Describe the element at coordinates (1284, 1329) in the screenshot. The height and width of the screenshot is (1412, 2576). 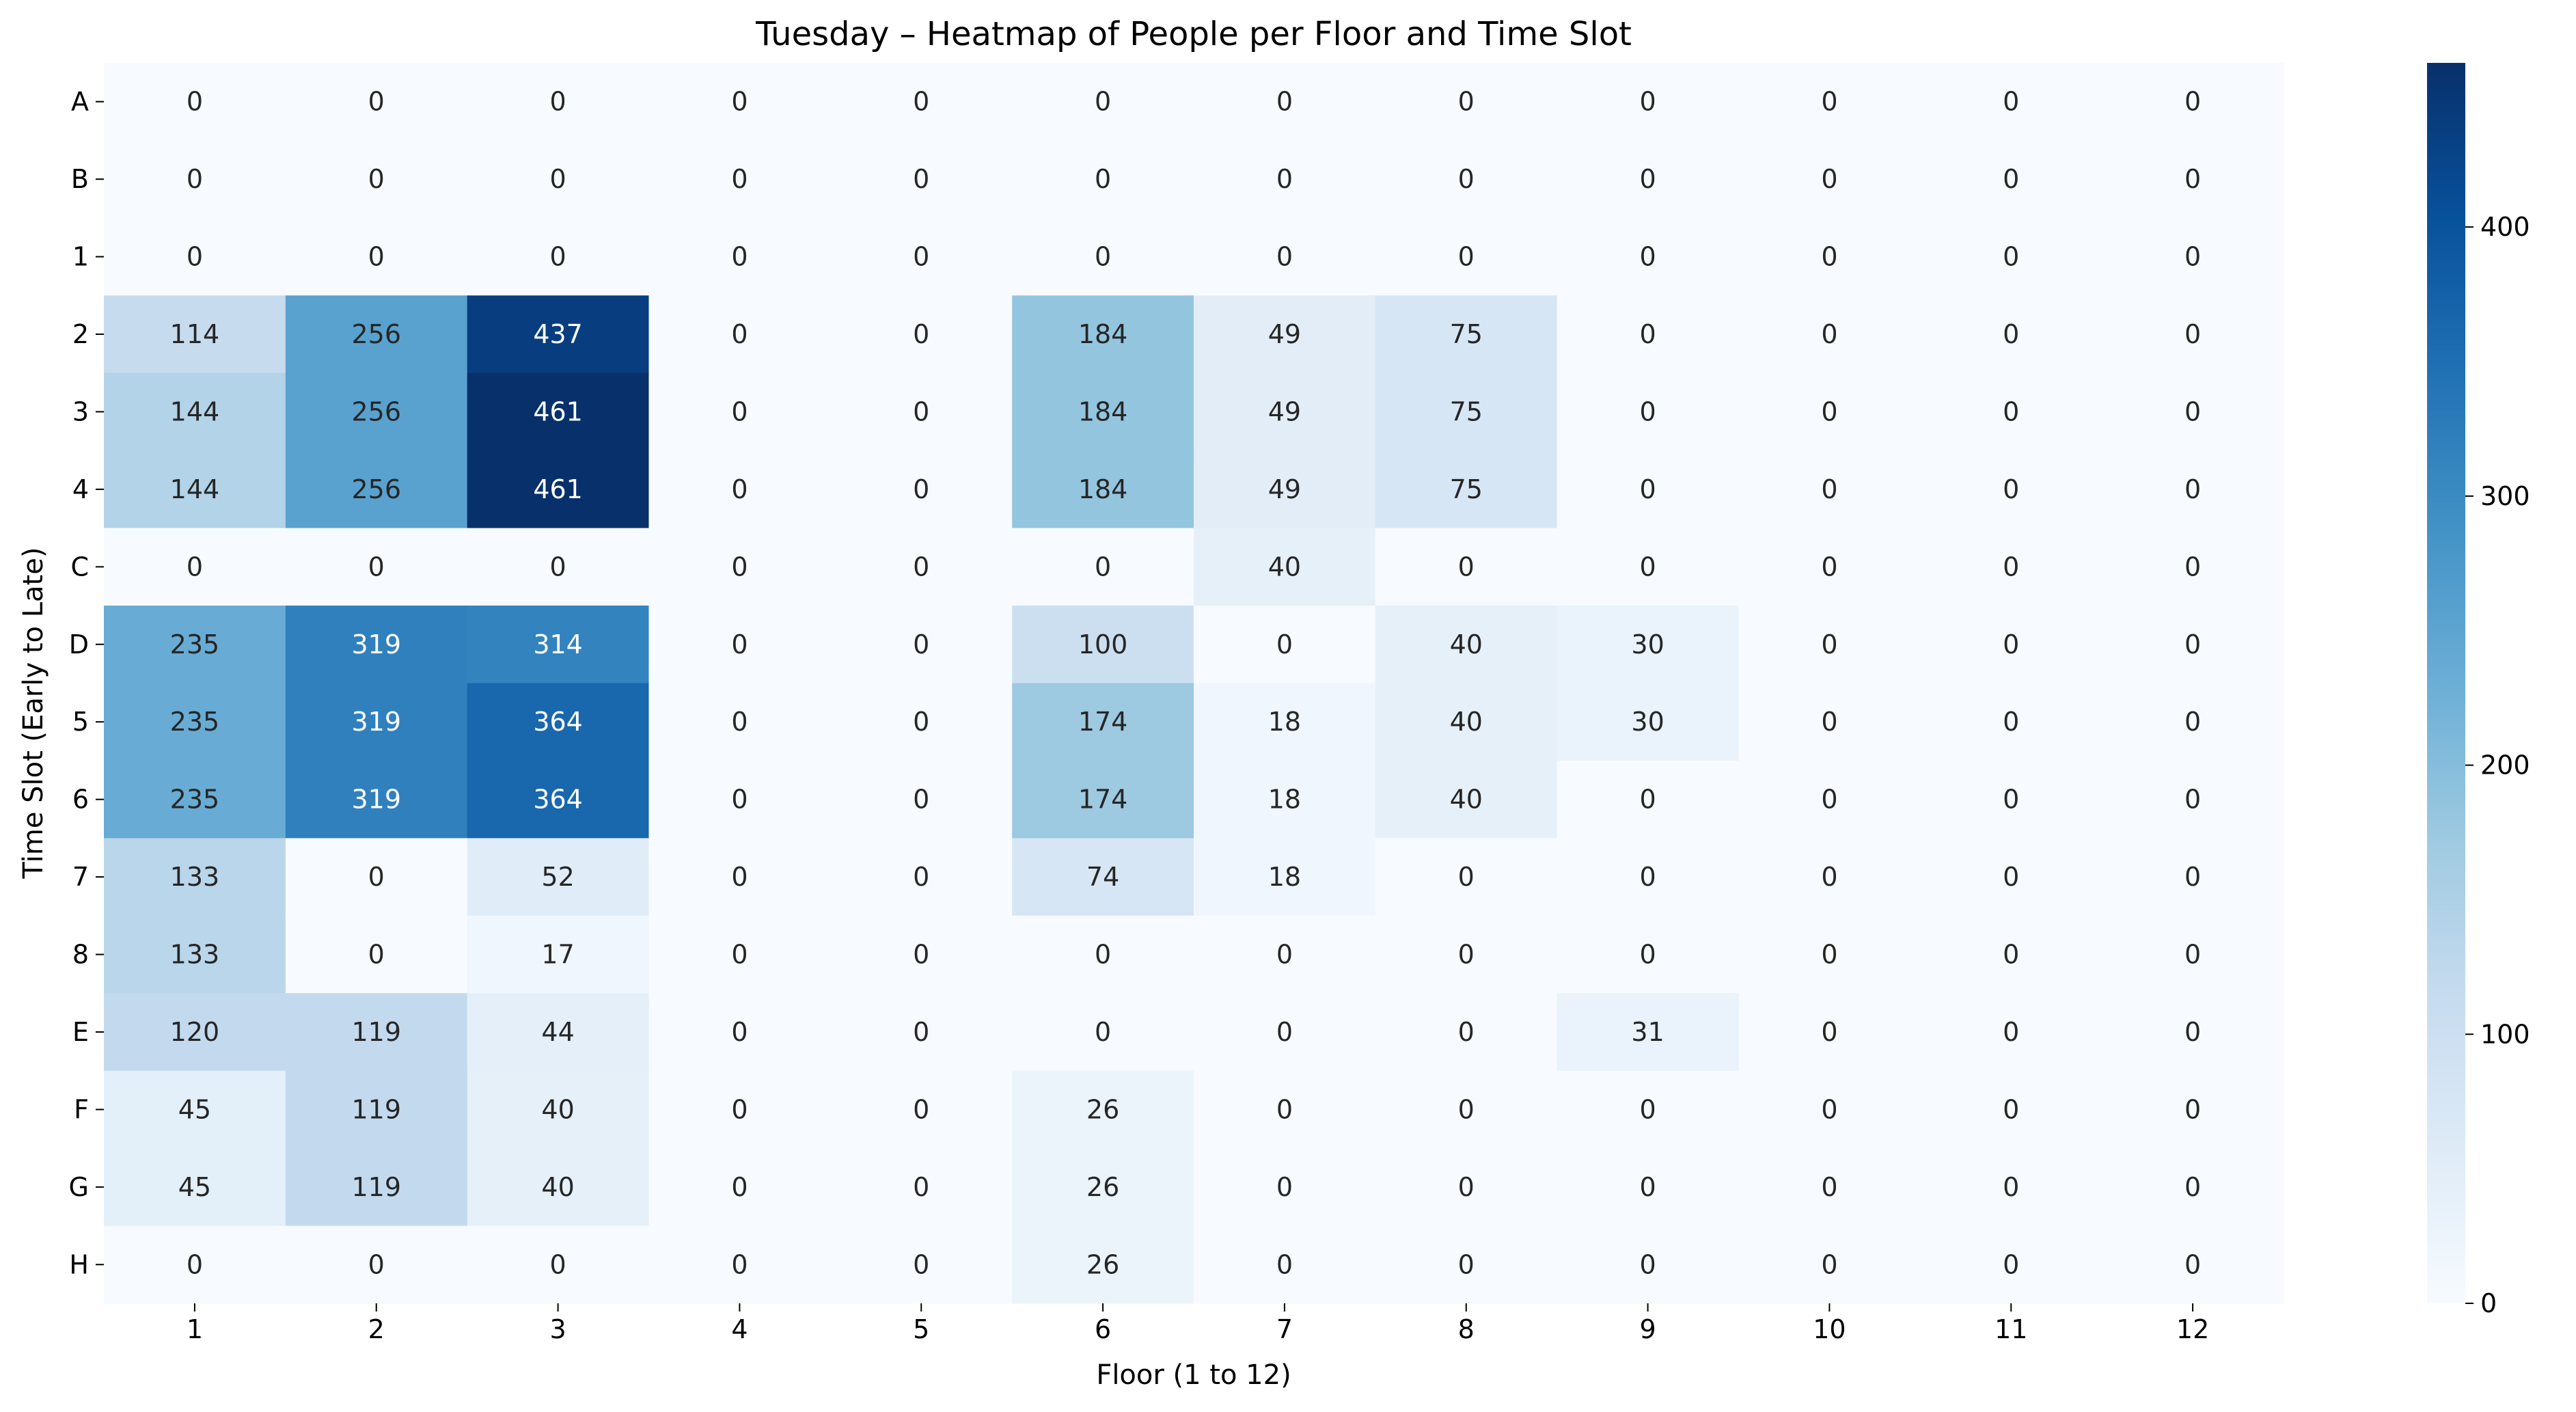
I see `x-tick-label: 7` at that location.